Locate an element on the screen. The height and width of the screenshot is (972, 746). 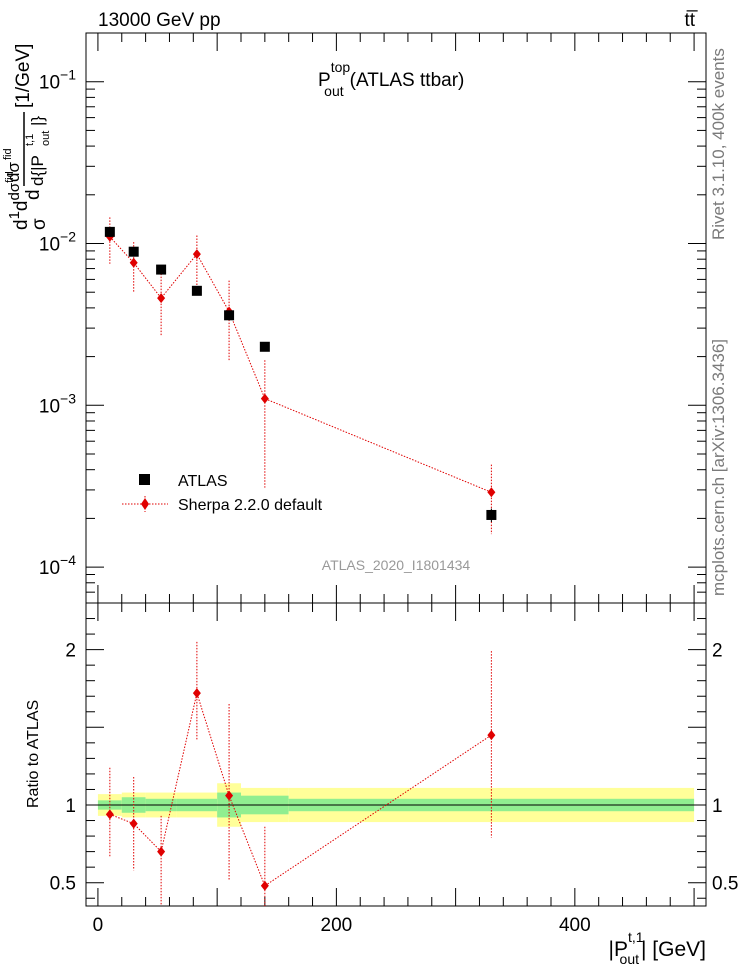
ratio-y-tick-label: 1 is located at coordinates (70, 806).